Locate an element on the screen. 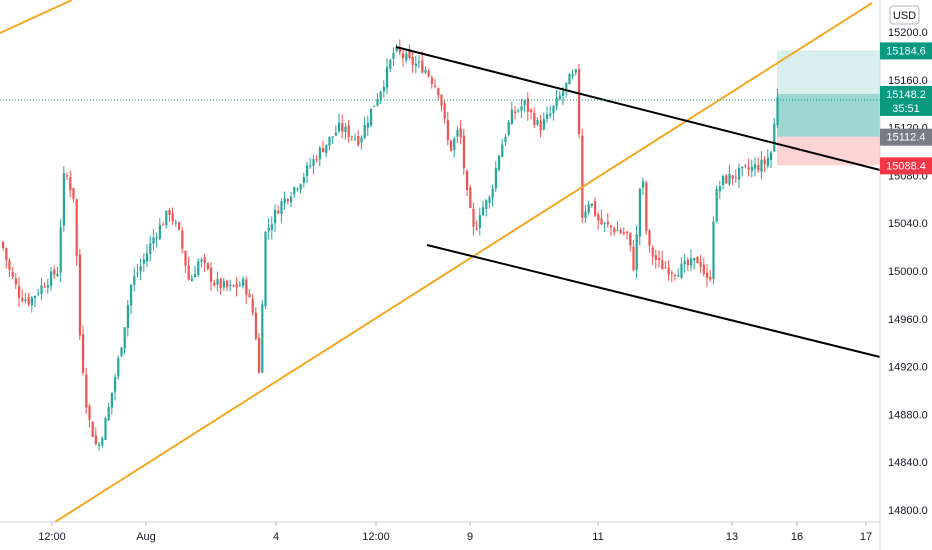 The height and width of the screenshot is (550, 932). stop-zone is located at coordinates (828, 151).